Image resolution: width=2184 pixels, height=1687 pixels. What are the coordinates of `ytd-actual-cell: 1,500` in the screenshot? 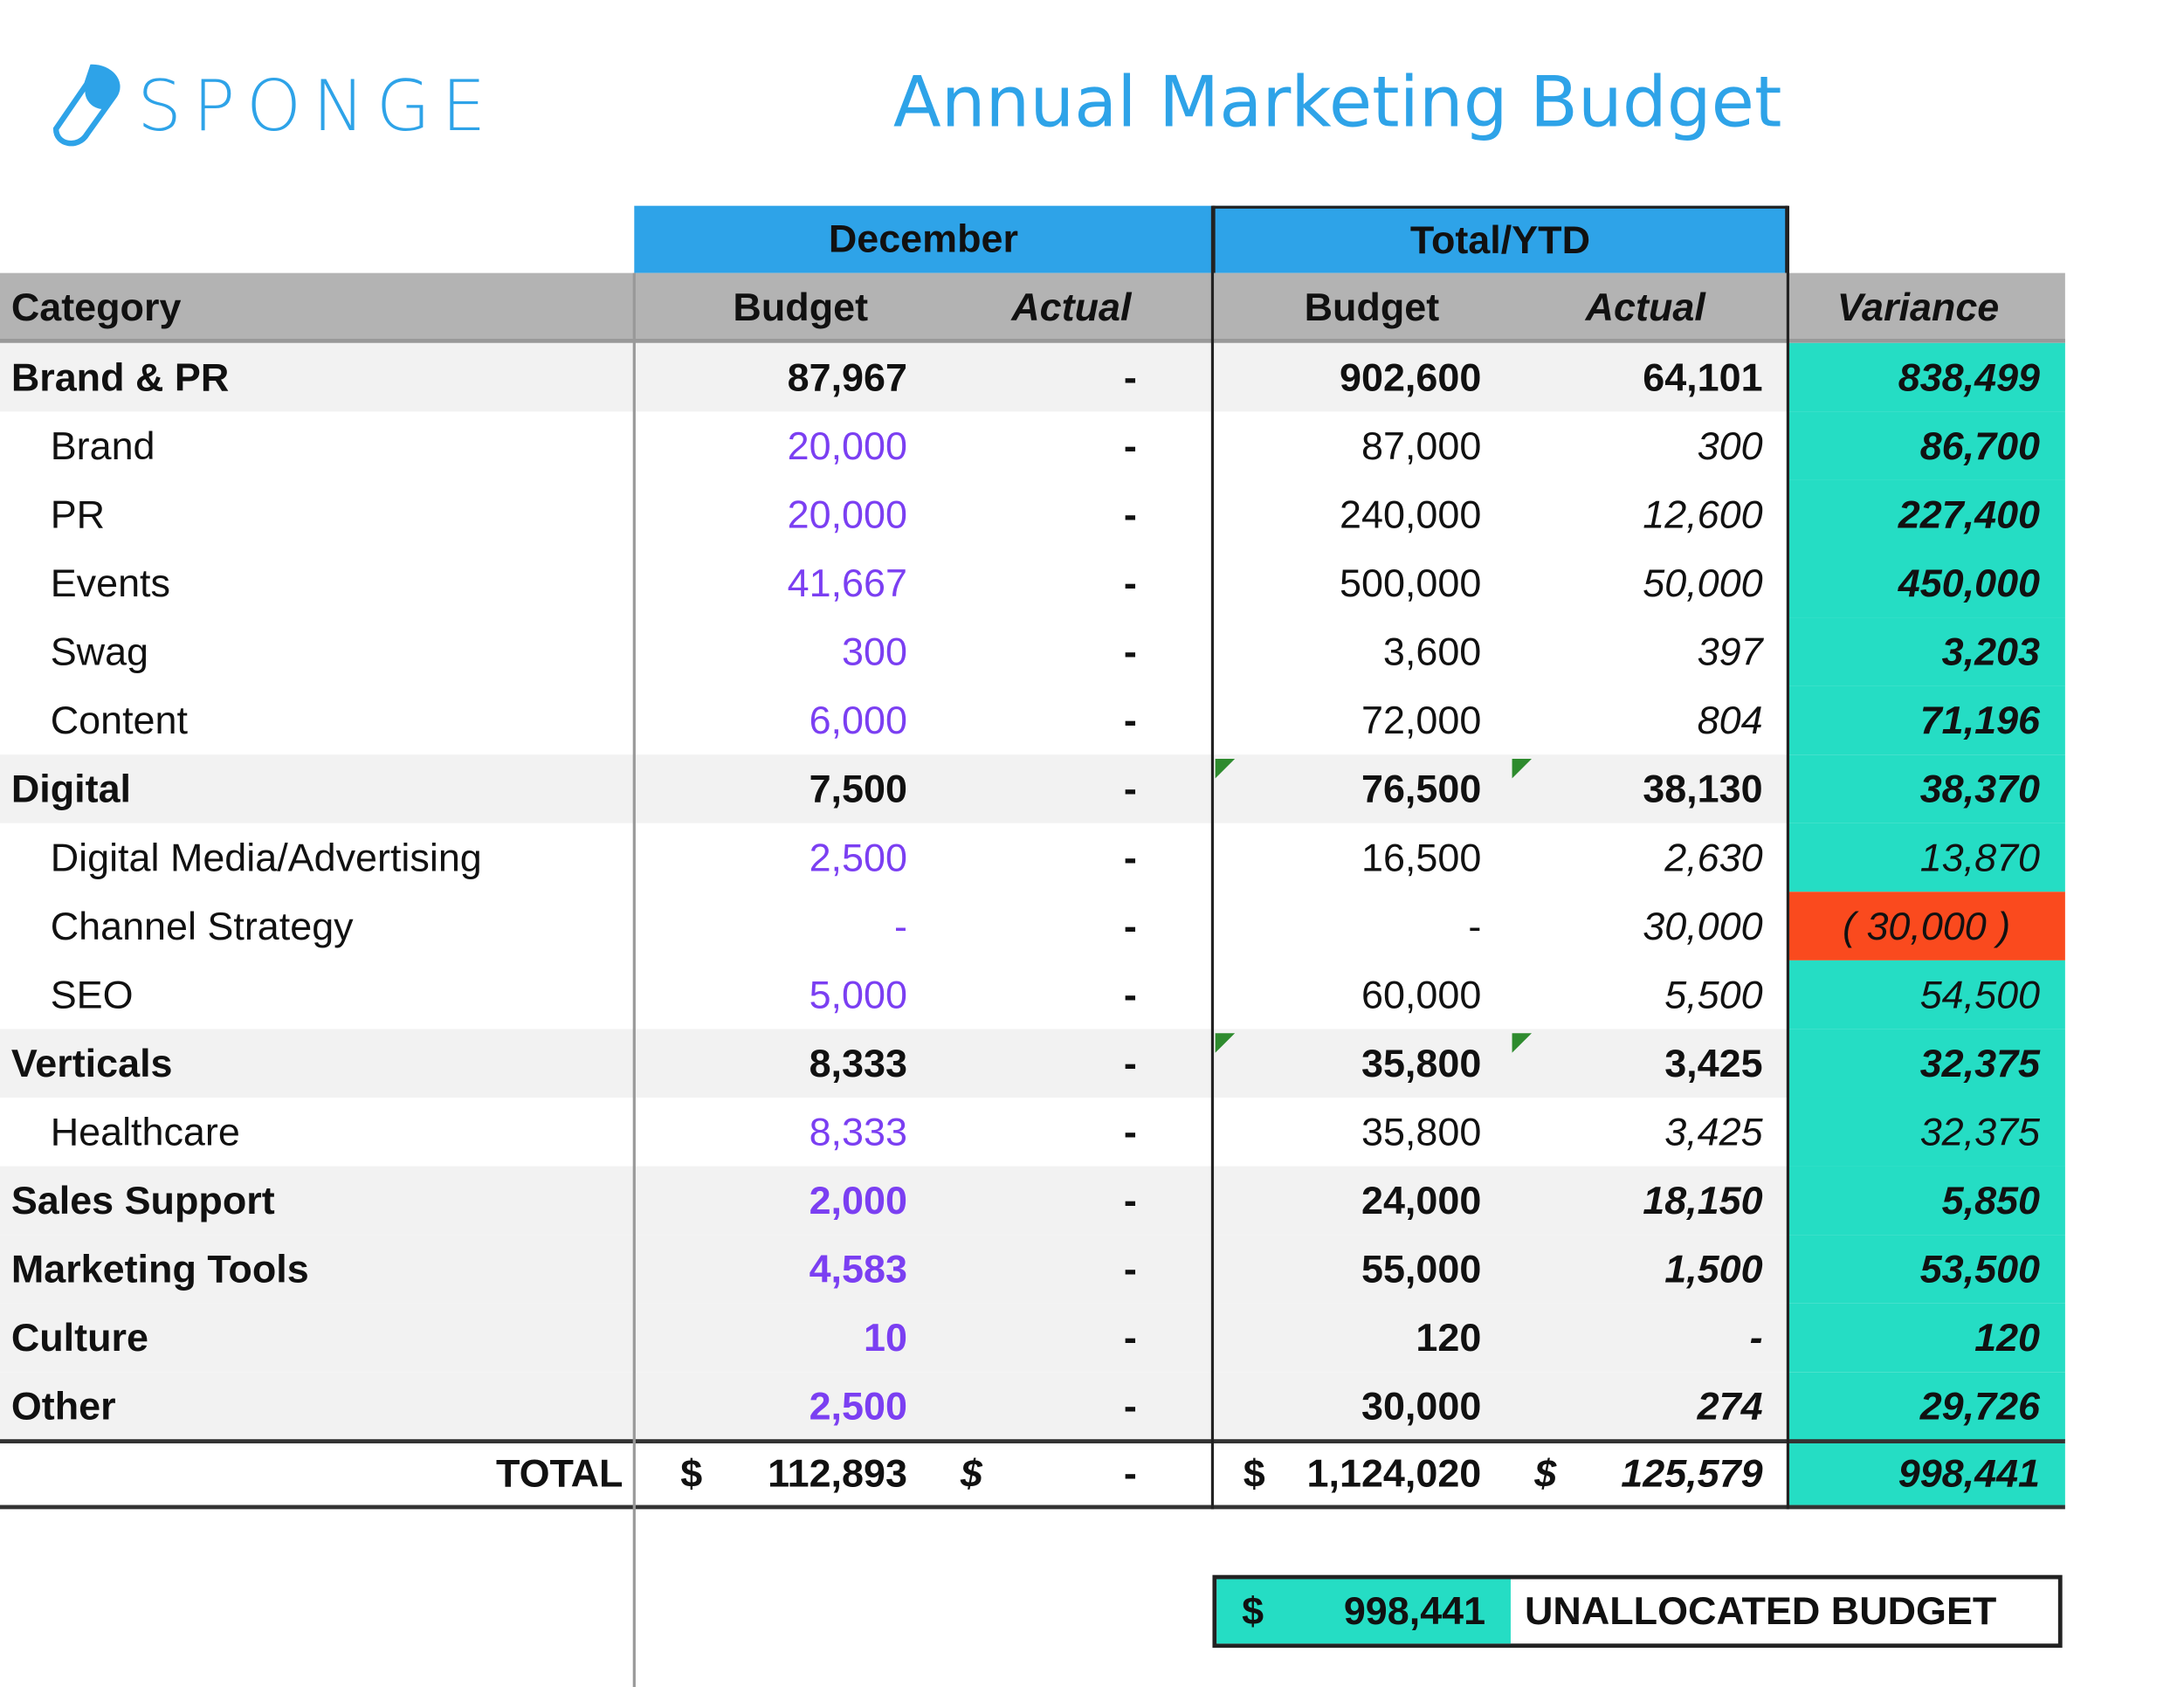 It's located at (1713, 1268).